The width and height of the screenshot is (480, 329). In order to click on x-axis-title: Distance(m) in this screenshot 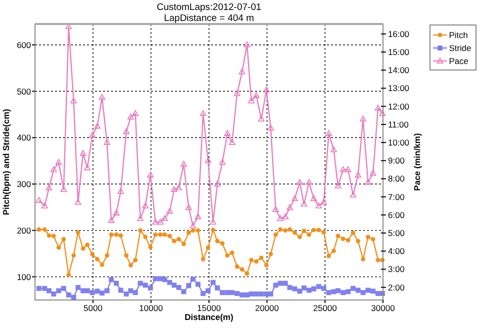, I will do `click(209, 317)`.